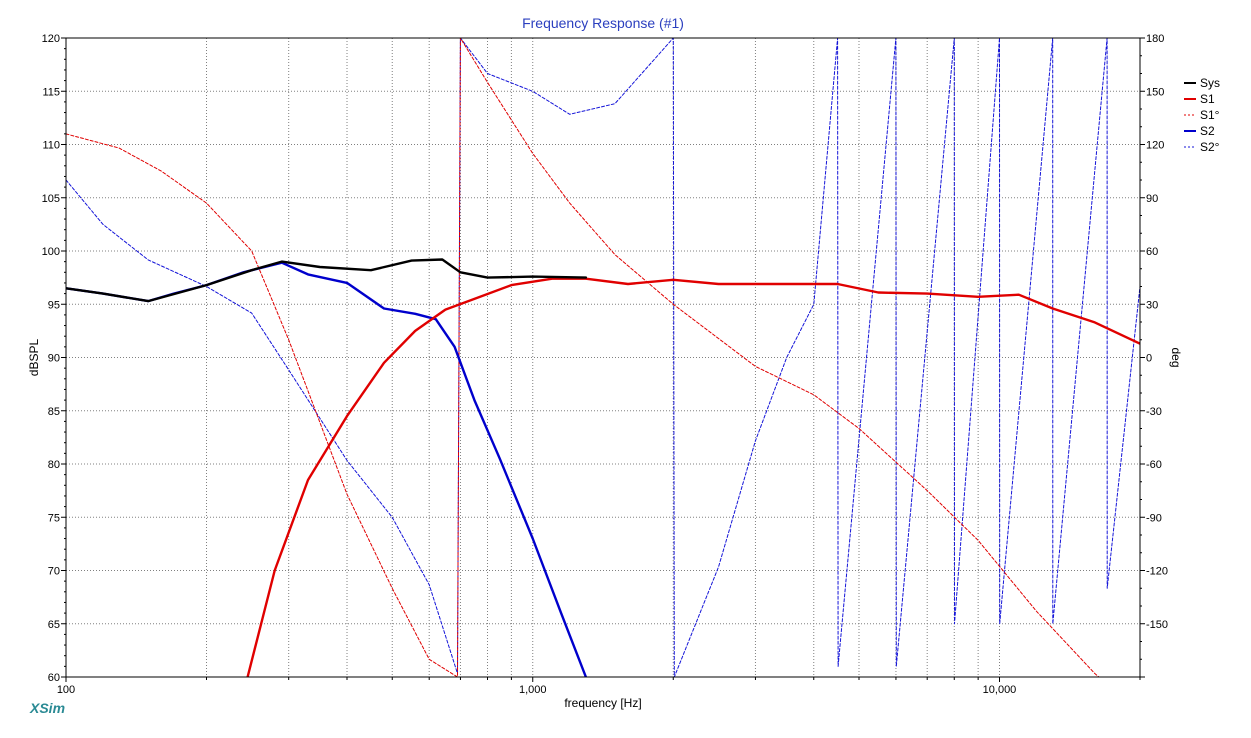 The image size is (1251, 738). I want to click on y-tick-label: 65, so click(54, 625).